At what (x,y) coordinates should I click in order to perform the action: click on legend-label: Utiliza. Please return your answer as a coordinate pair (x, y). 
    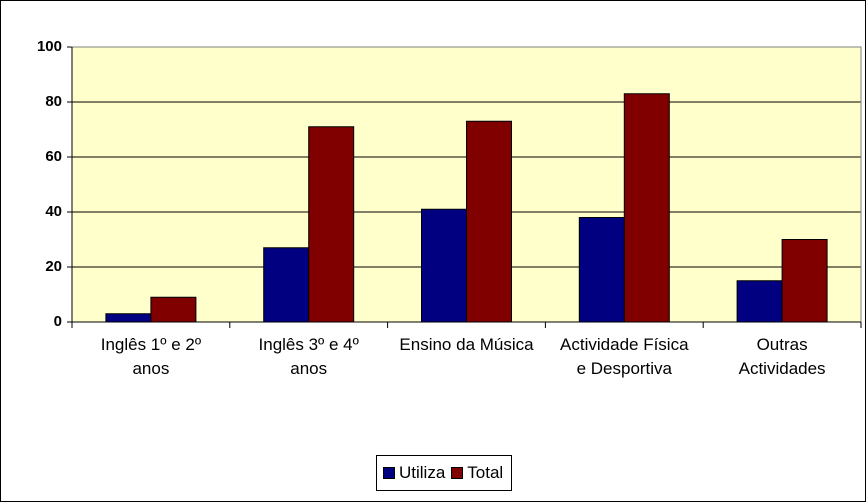
    Looking at the image, I should click on (422, 472).